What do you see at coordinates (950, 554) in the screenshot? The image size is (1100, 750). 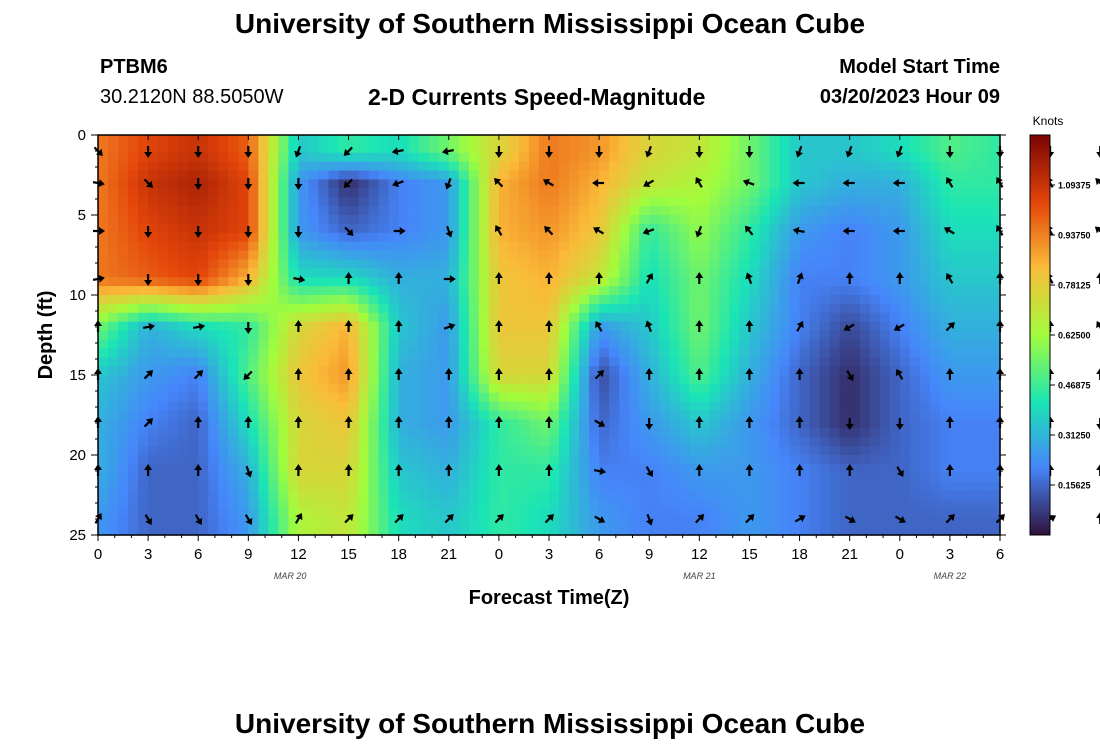 I see `x-tick-label: 3` at bounding box center [950, 554].